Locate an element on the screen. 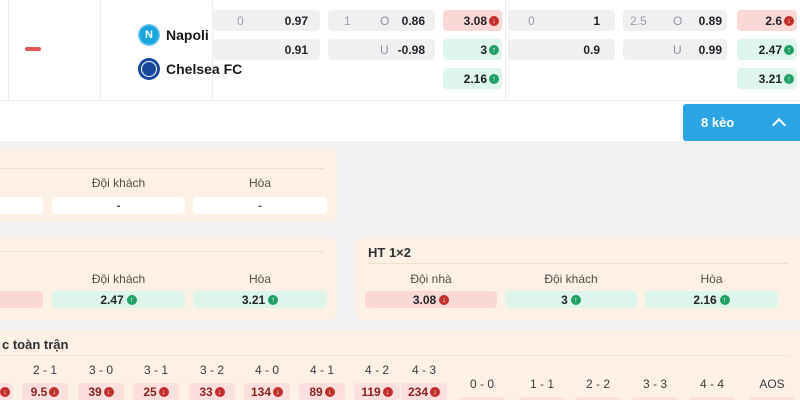 The width and height of the screenshot is (800, 400). away-odds-cell: - is located at coordinates (118, 205).